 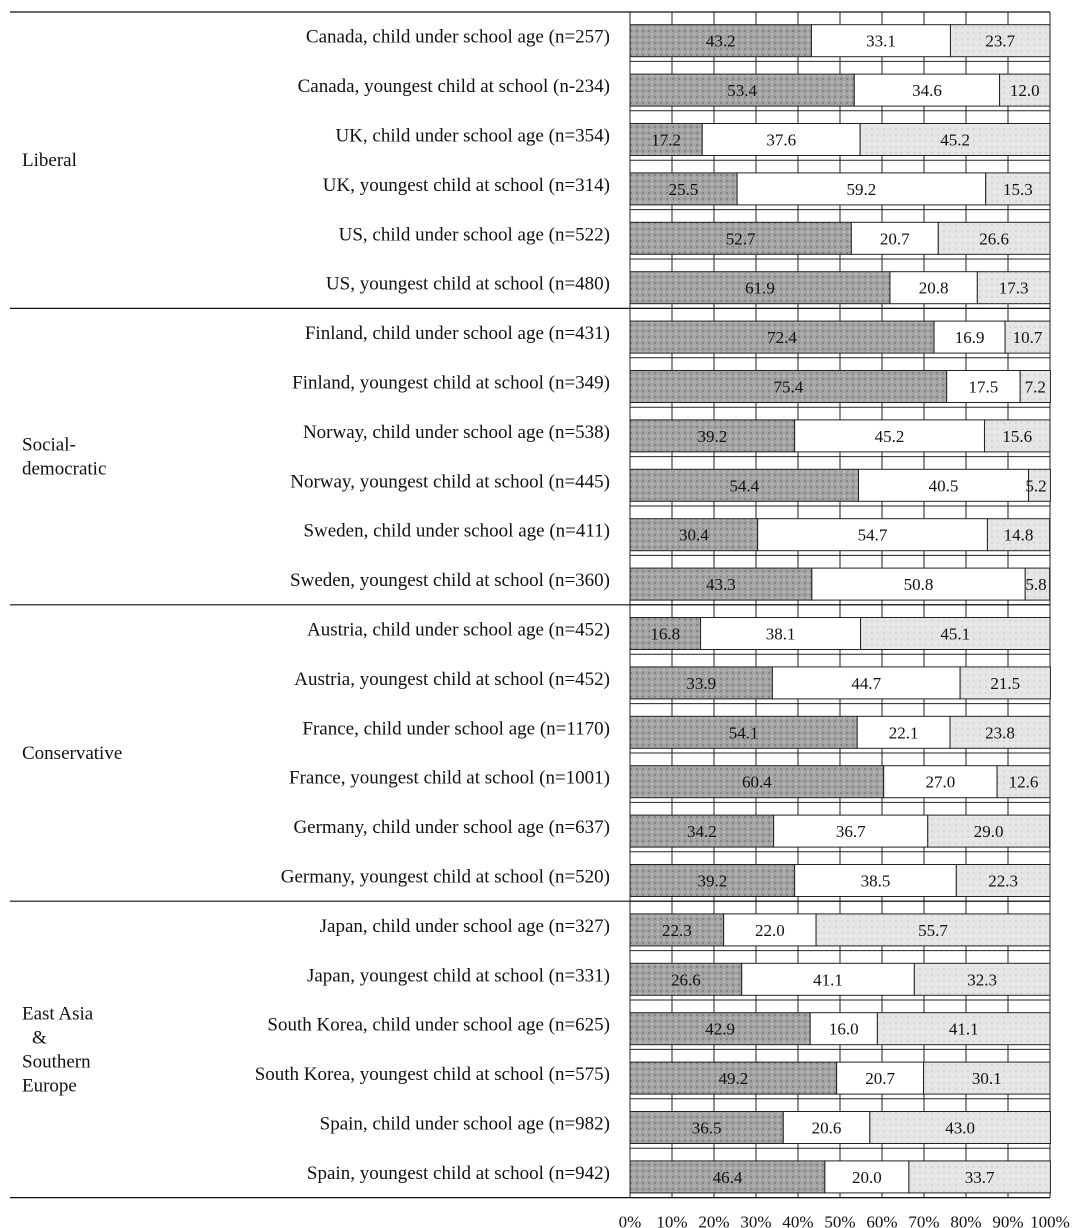 What do you see at coordinates (876, 881) in the screenshot?
I see `data-label: 38.5` at bounding box center [876, 881].